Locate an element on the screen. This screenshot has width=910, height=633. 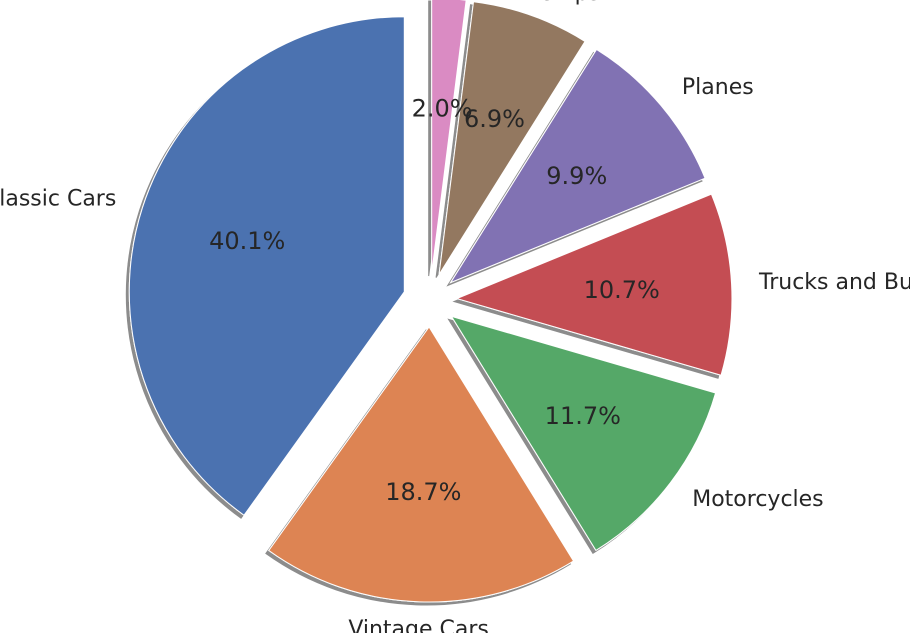
pct-label-trucks-and-buses: 10.7% is located at coordinates (622, 290).